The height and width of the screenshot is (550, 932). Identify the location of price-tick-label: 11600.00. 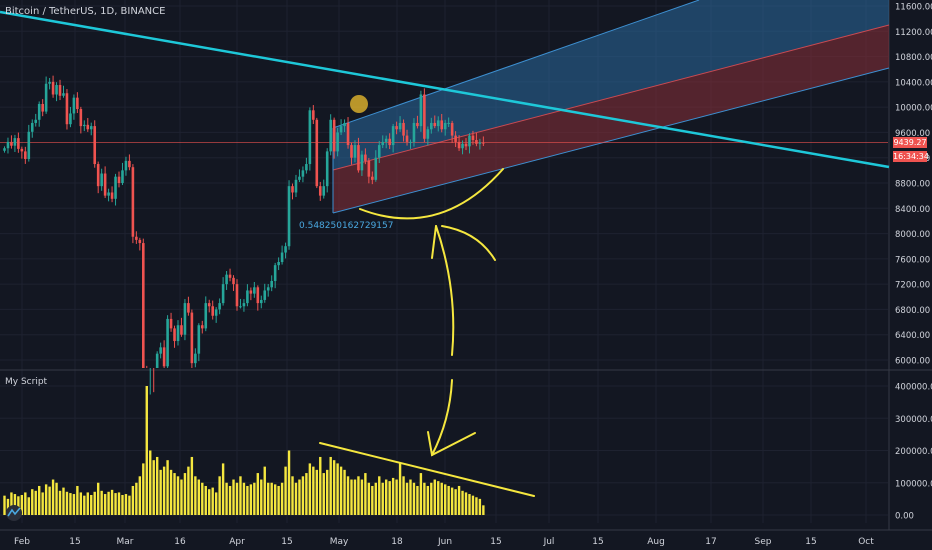
(913, 8).